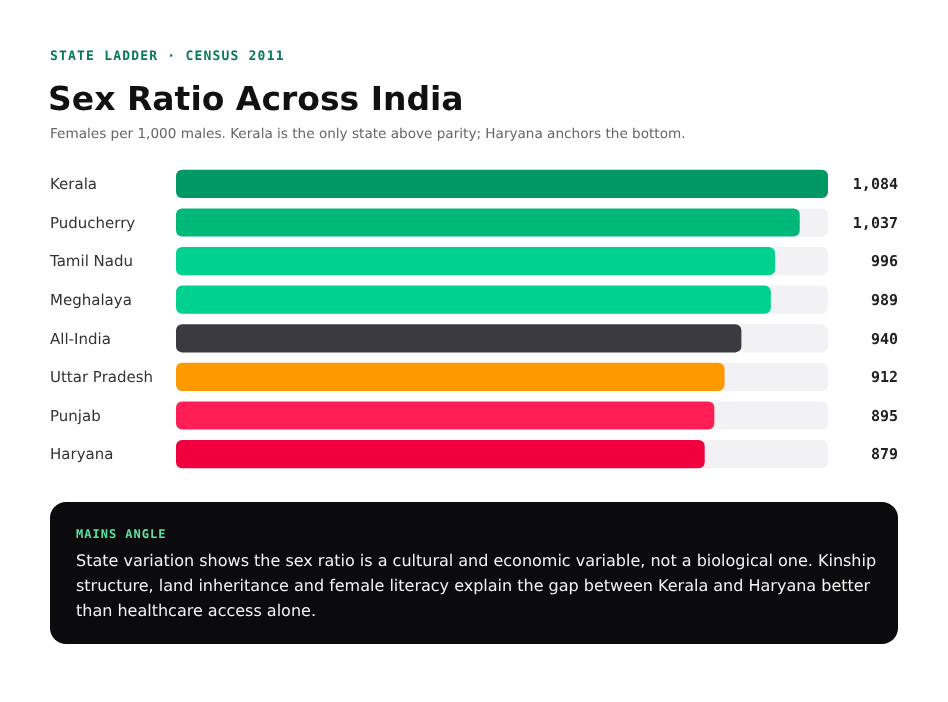 Image resolution: width=948 pixels, height=702 pixels. Describe the element at coordinates (502, 184) in the screenshot. I see `bar` at that location.